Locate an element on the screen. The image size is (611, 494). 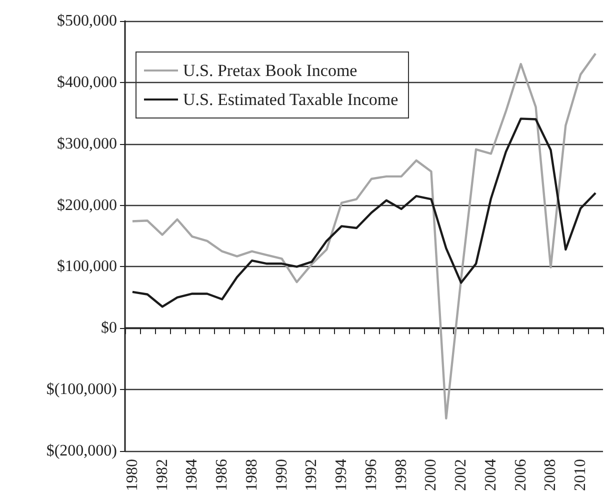
y-tick-label: $(100,000) is located at coordinates (81, 389).